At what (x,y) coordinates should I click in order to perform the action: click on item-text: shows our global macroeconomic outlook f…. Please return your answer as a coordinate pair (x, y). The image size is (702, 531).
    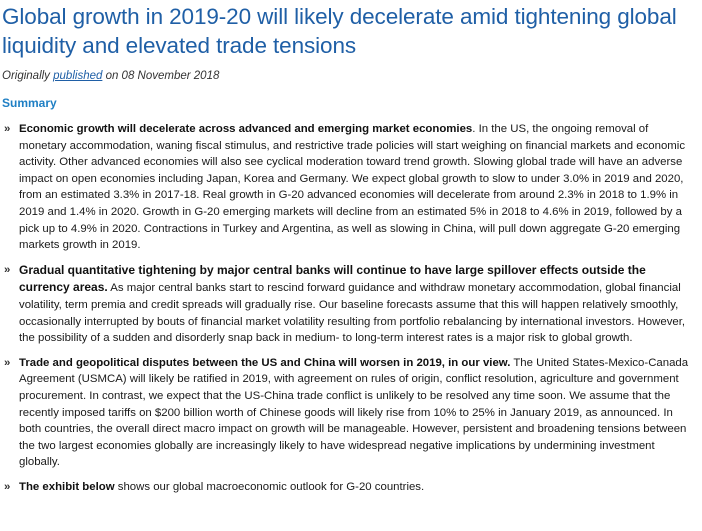
    Looking at the image, I should click on (269, 486).